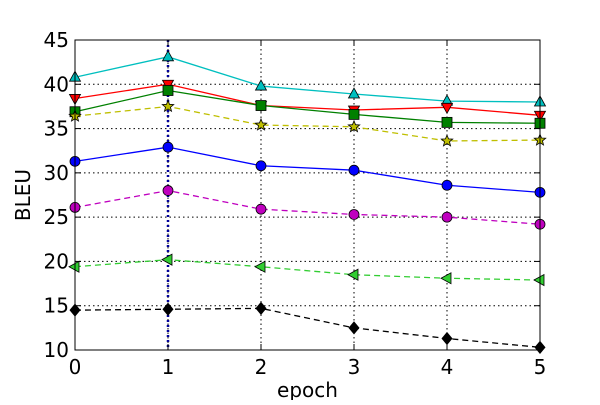 This screenshot has width=600, height=405. I want to click on y-axis-label: BLEU, so click(23, 195).